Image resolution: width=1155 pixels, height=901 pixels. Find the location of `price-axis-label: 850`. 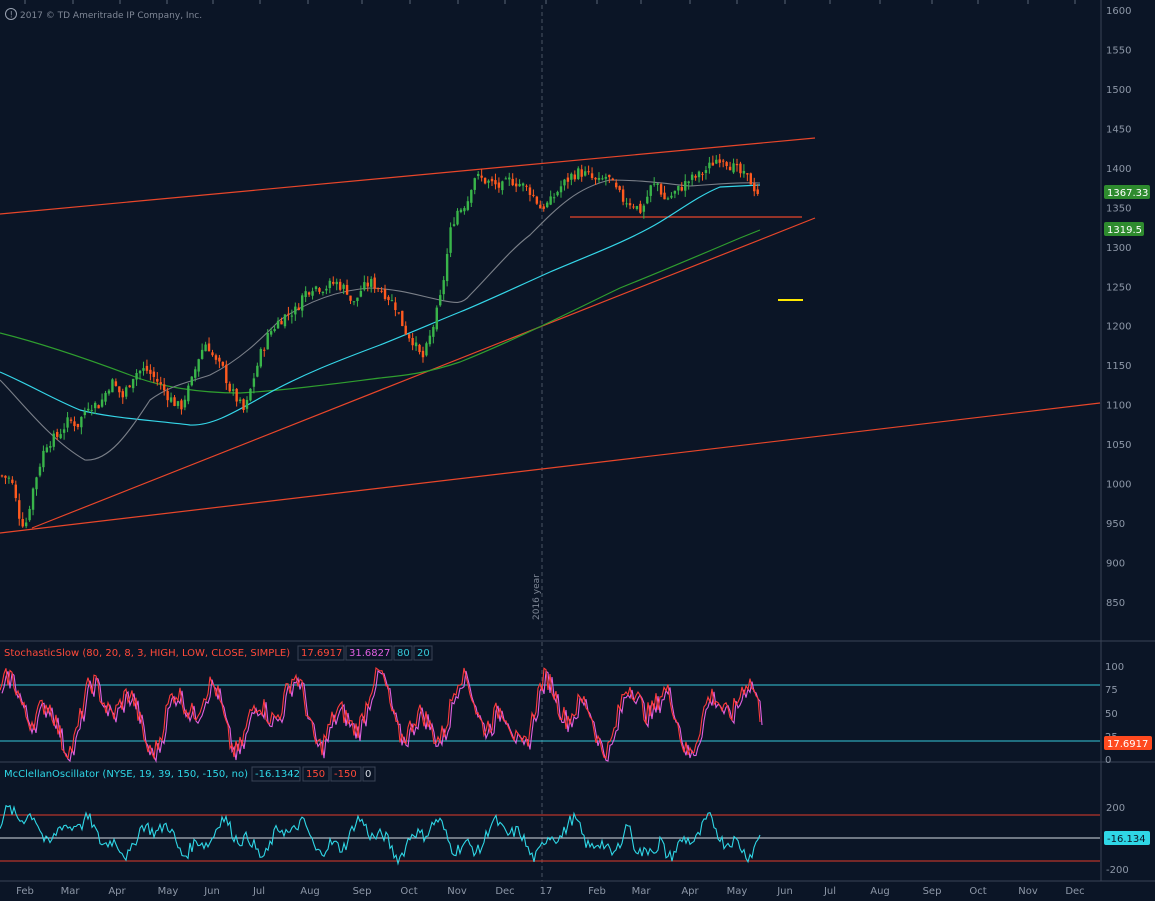

price-axis-label: 850 is located at coordinates (1115, 603).